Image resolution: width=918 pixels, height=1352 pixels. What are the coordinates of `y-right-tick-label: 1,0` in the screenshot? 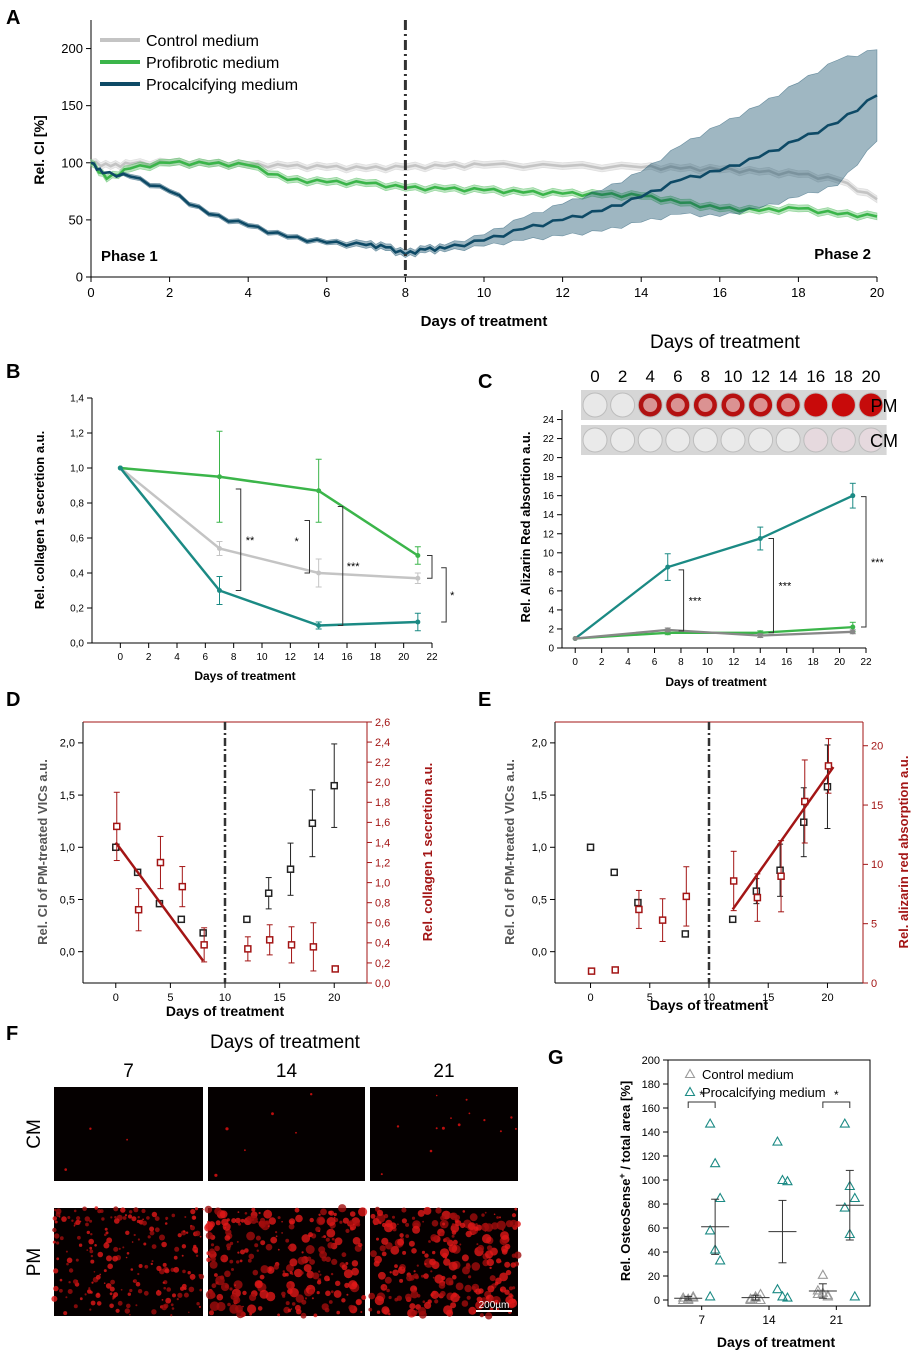 It's located at (382, 883).